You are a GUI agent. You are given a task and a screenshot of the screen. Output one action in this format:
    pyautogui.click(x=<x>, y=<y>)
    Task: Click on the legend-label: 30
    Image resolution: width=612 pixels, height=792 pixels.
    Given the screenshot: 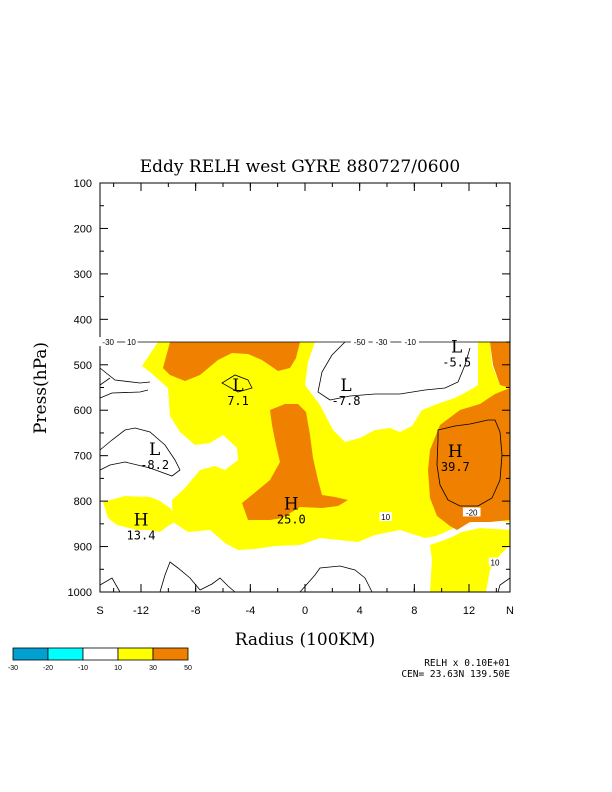 What is the action you would take?
    pyautogui.click(x=153, y=668)
    